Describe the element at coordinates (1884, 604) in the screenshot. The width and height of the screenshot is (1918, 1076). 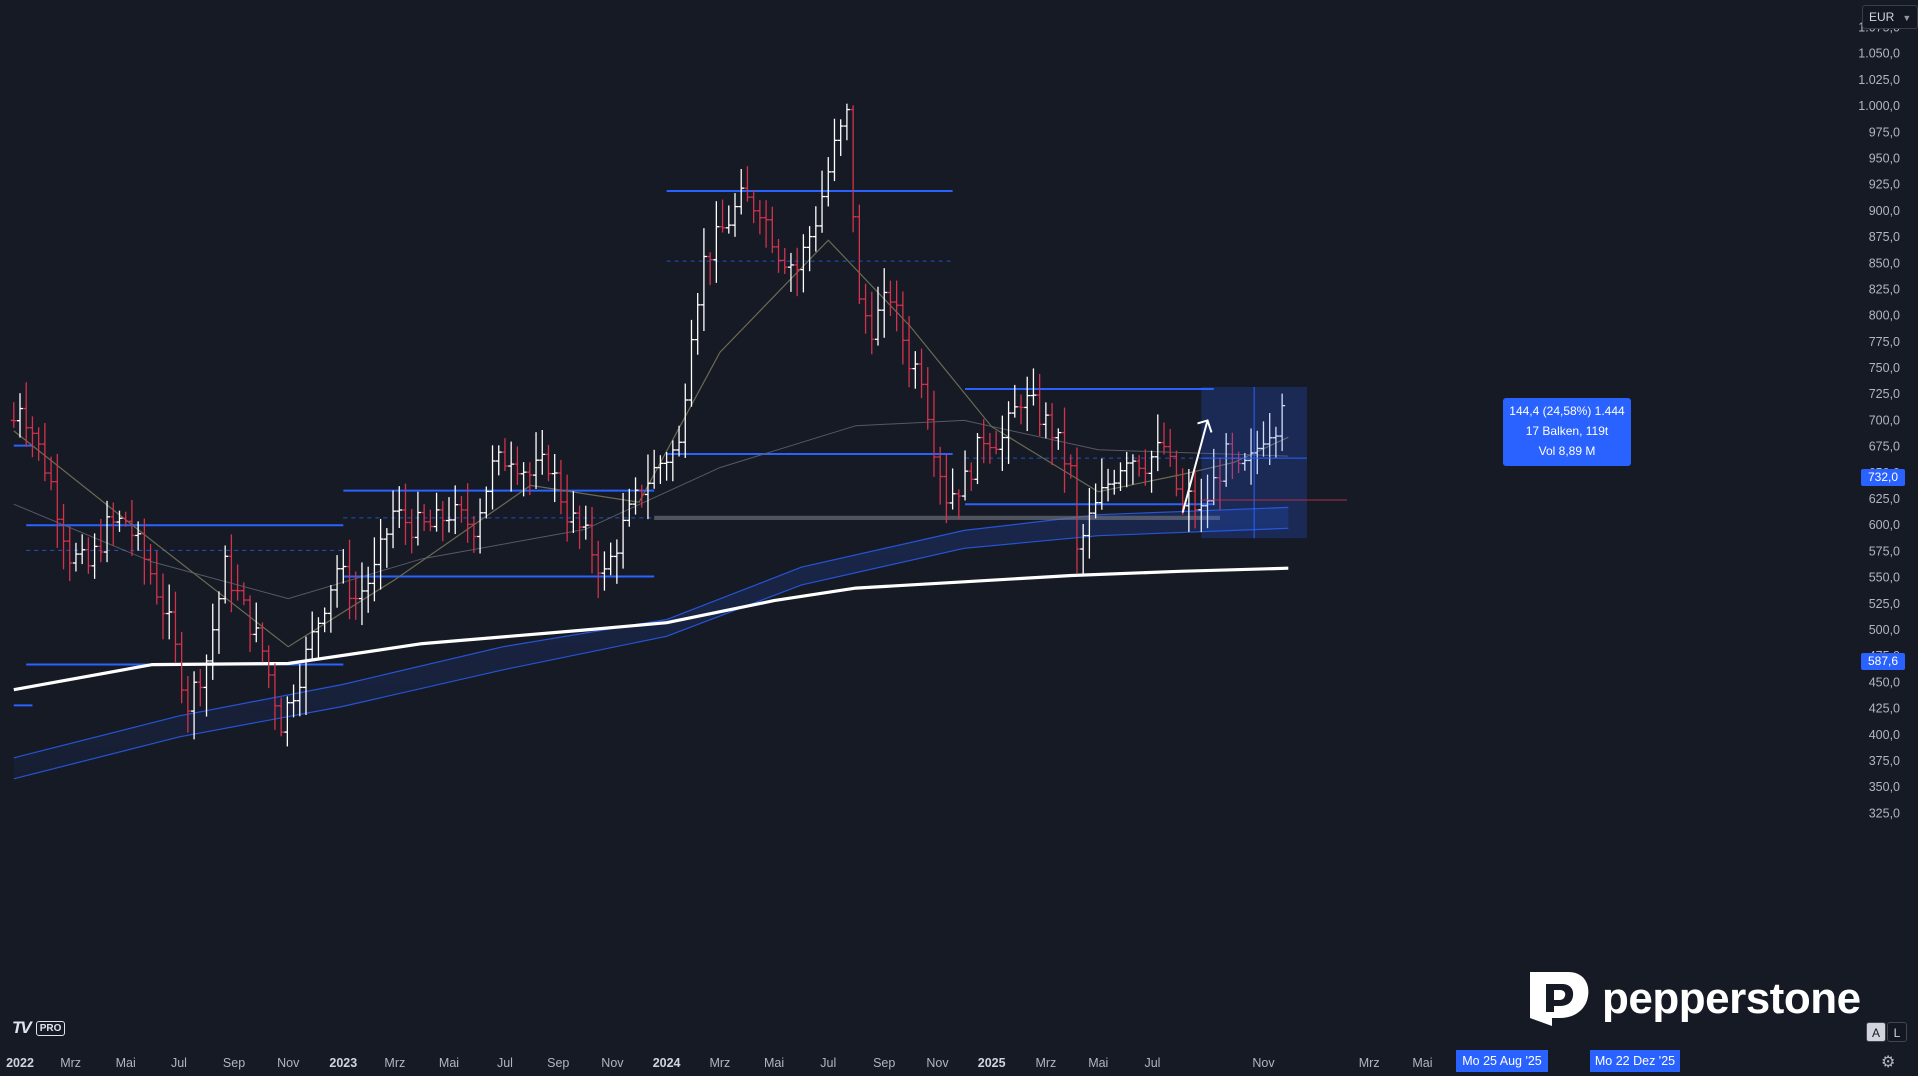
I see `y-axis-tick-label: 525,0` at that location.